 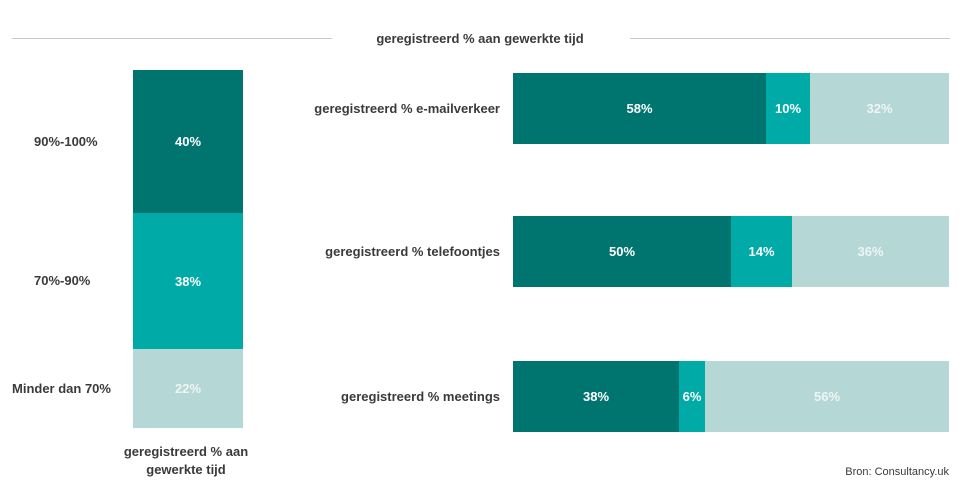 I want to click on bar-value-label: 10%, so click(x=788, y=108).